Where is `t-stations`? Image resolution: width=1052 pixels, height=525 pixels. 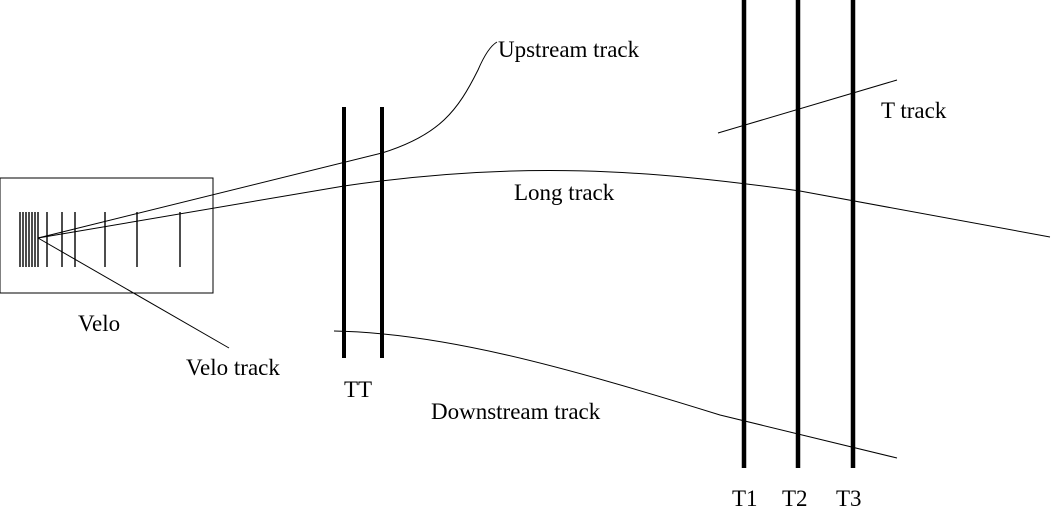 t-stations is located at coordinates (798, 234).